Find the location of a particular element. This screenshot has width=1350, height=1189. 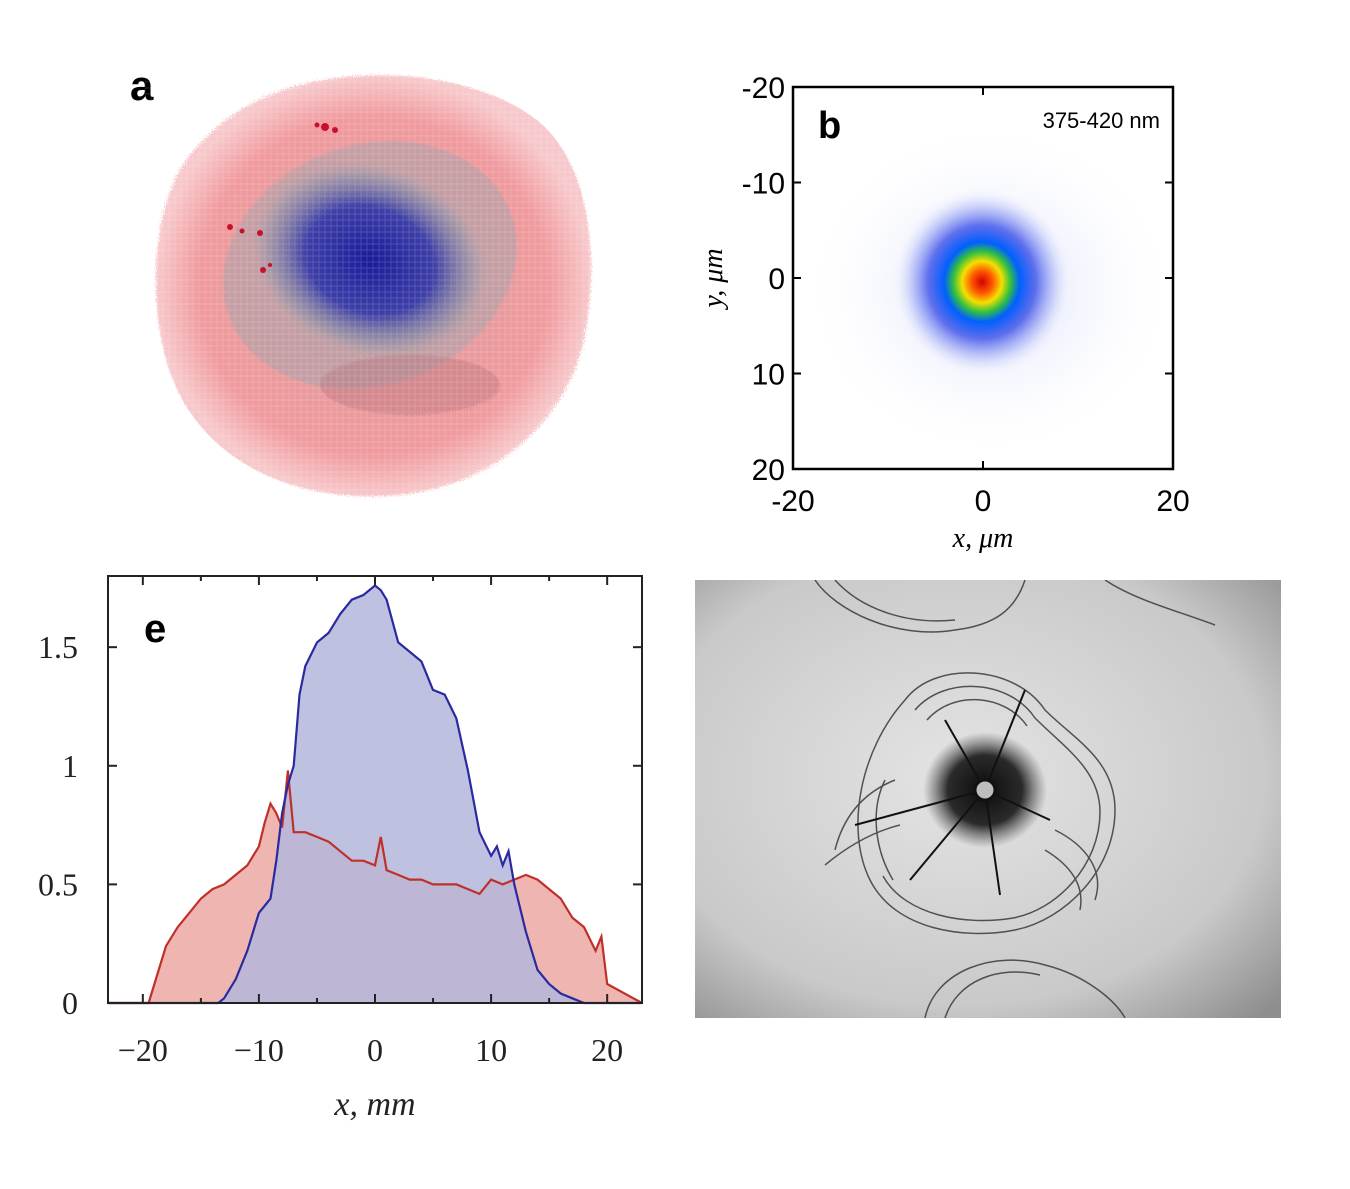

x-tick-label: 10 is located at coordinates (491, 1050).